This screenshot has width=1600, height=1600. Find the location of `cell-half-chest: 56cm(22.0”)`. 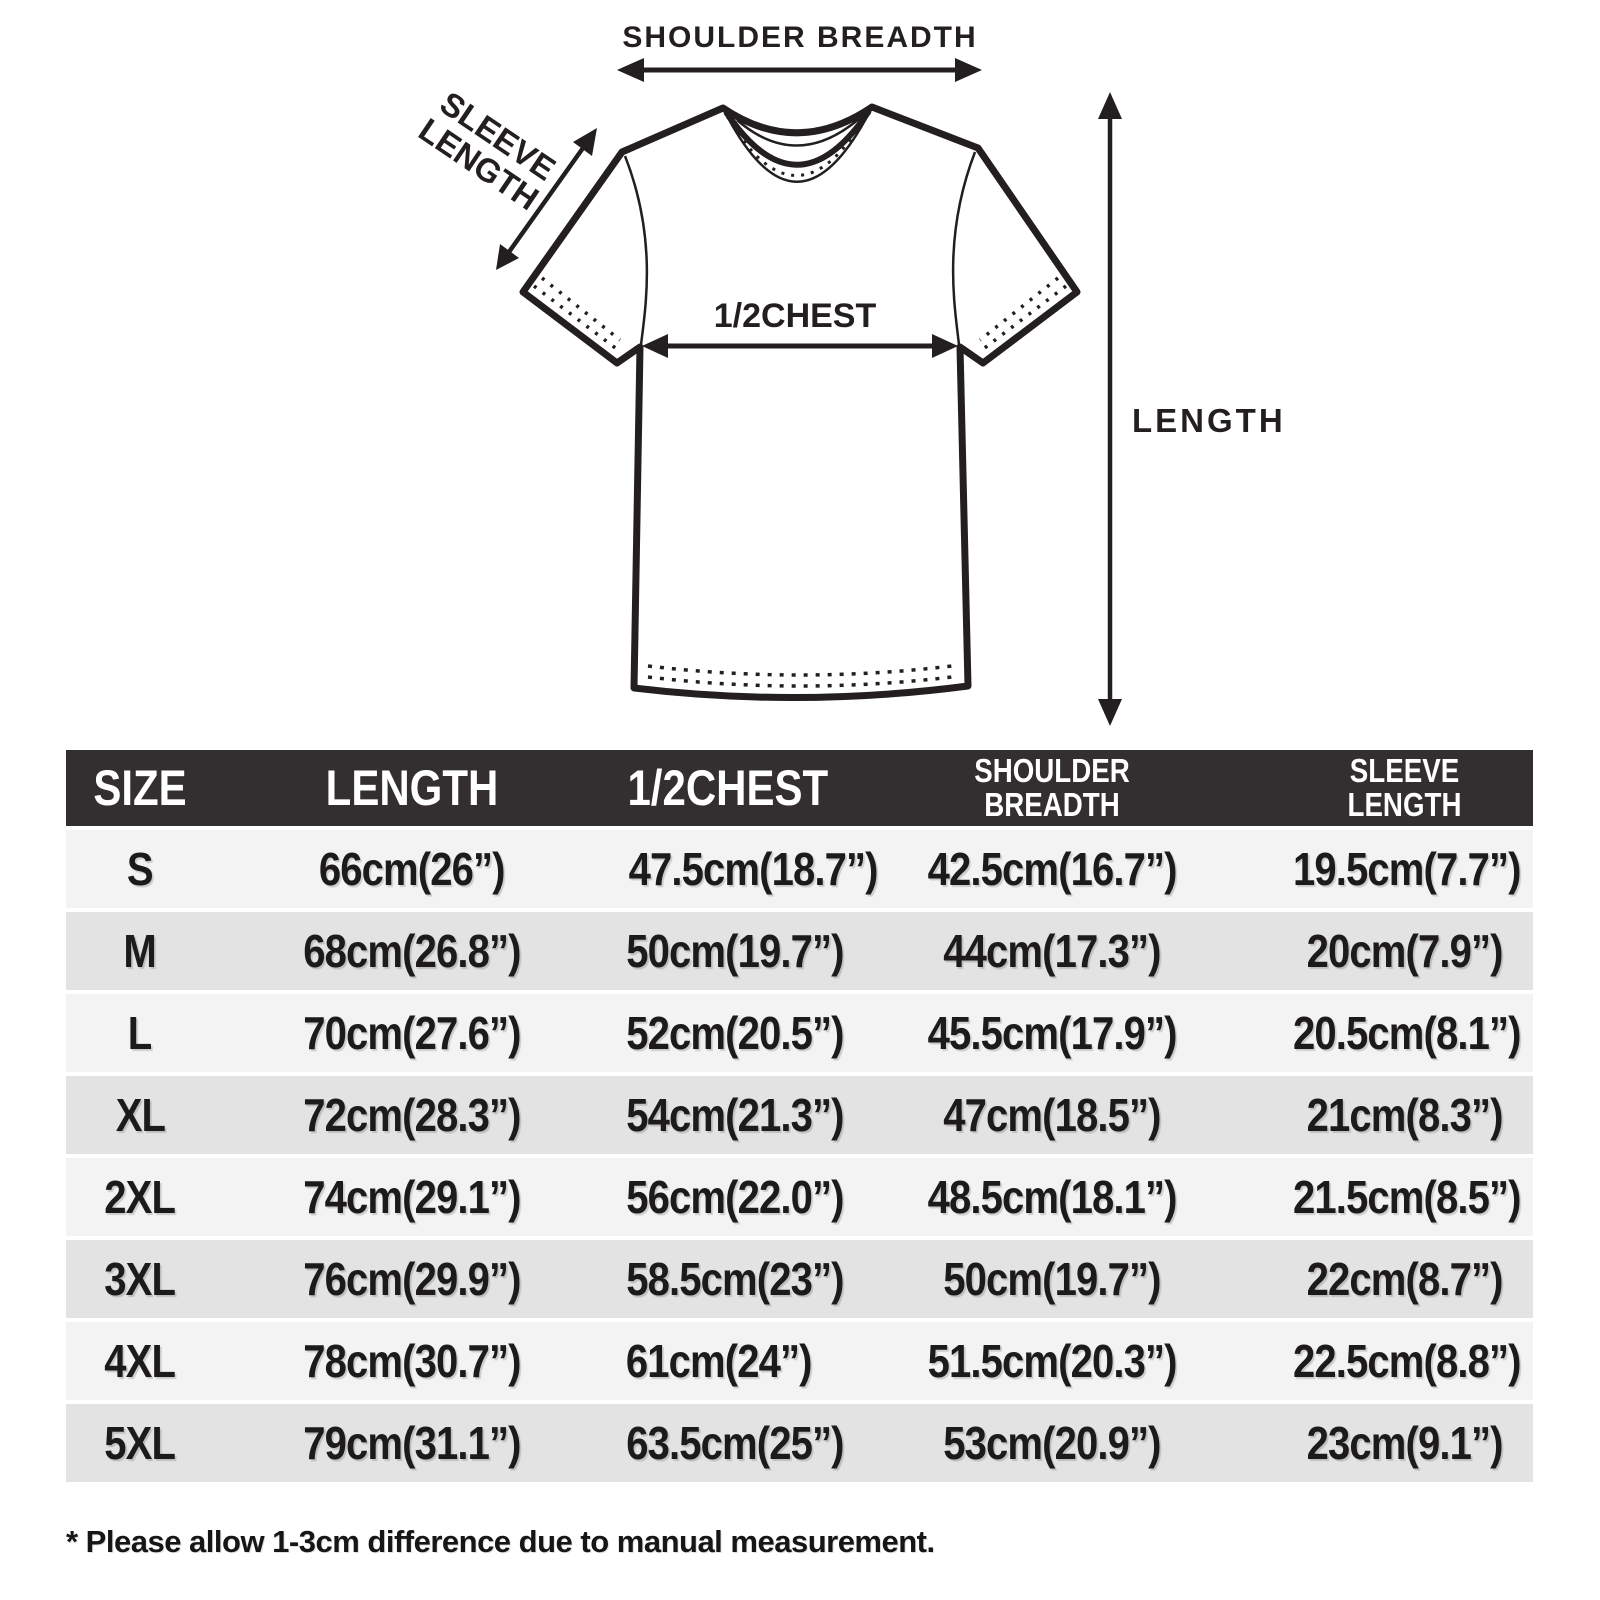

cell-half-chest: 56cm(22.0”) is located at coordinates (727, 1199).